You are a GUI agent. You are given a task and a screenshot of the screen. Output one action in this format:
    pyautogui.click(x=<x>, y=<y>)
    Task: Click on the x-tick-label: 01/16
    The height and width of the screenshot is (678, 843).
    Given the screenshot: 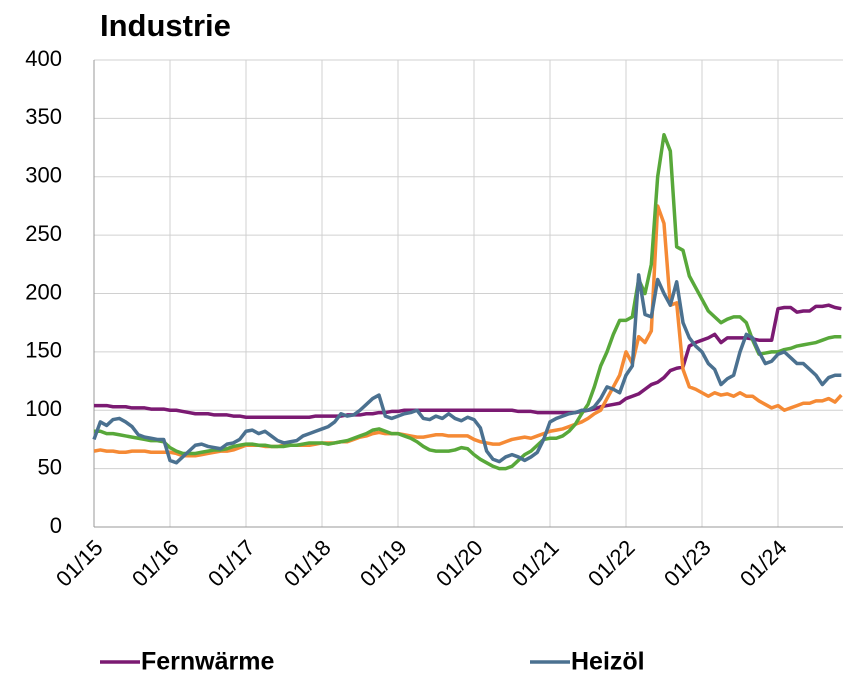 What is the action you would take?
    pyautogui.click(x=155, y=563)
    